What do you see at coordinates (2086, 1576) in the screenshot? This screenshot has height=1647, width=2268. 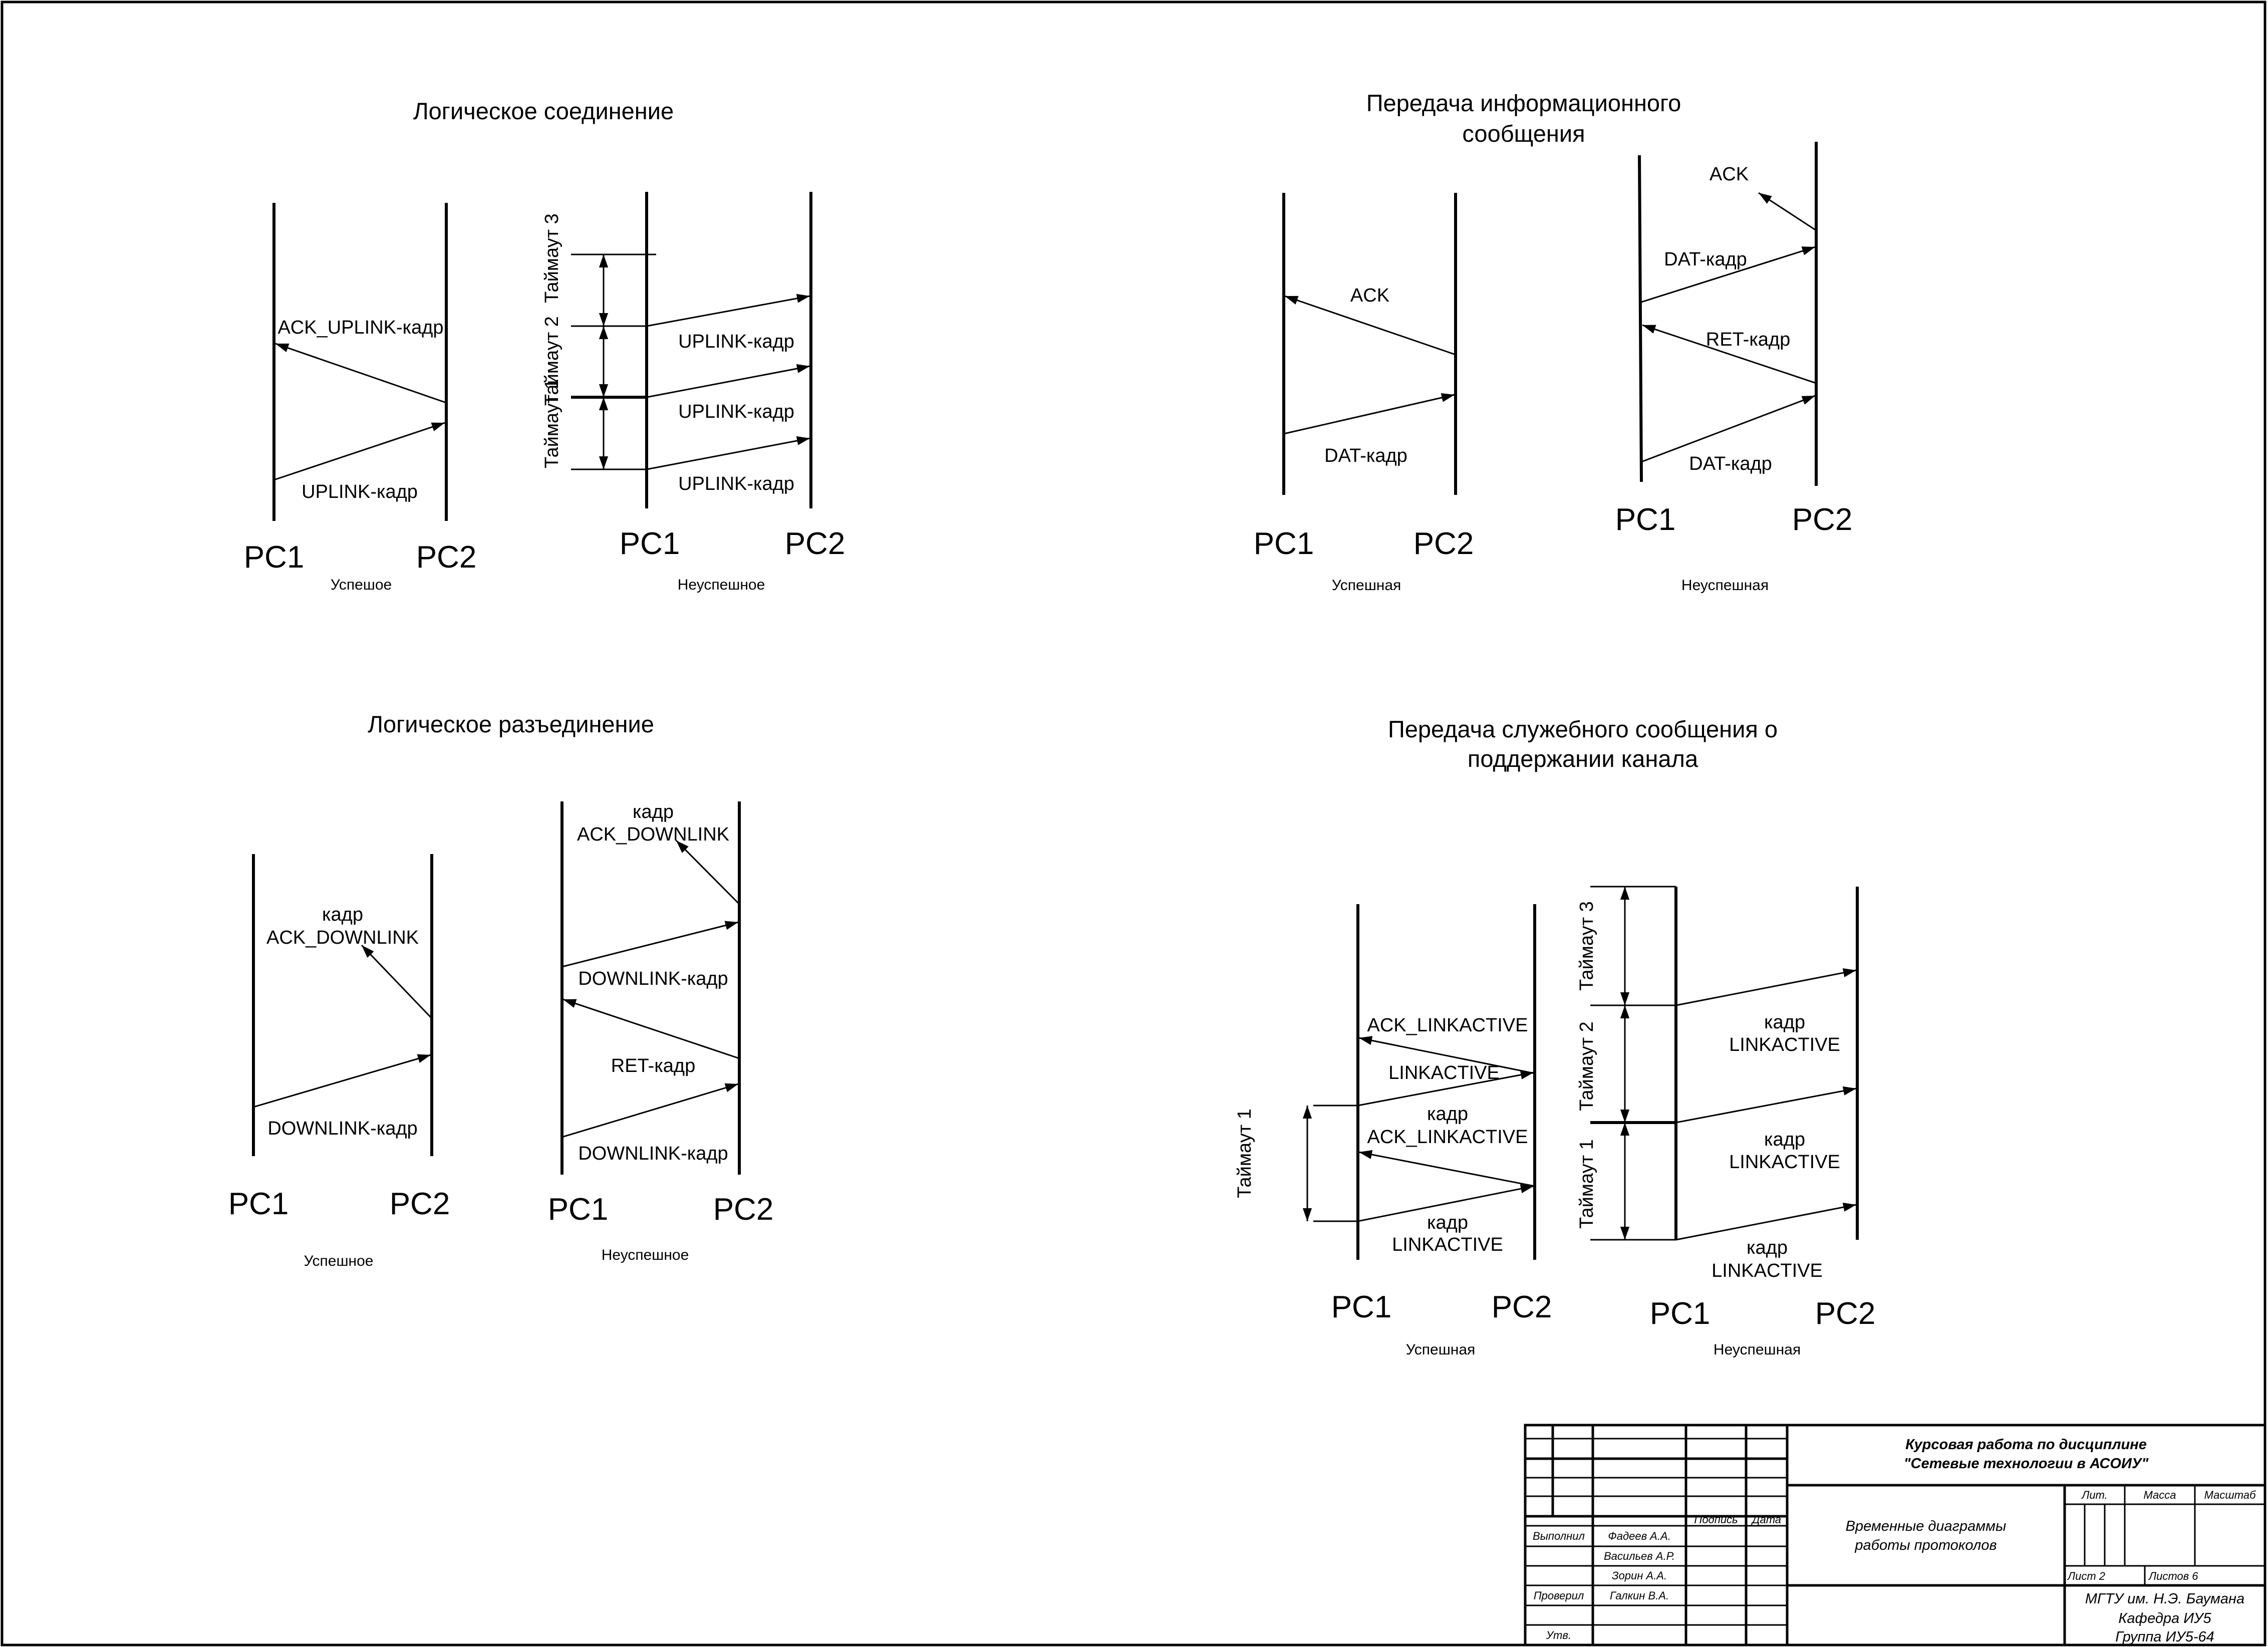 I see `sheet-number: Лист 2` at bounding box center [2086, 1576].